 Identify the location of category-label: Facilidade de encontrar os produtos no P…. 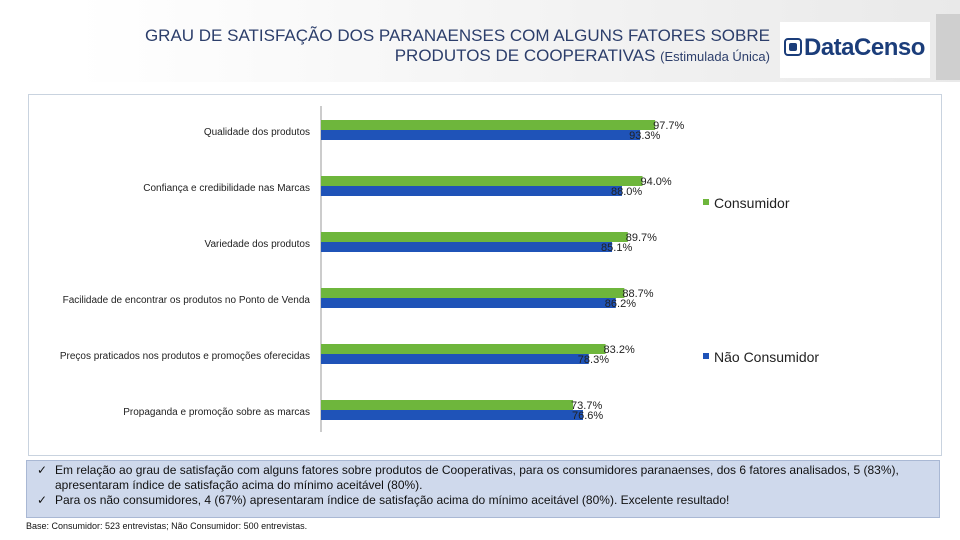
(187, 300).